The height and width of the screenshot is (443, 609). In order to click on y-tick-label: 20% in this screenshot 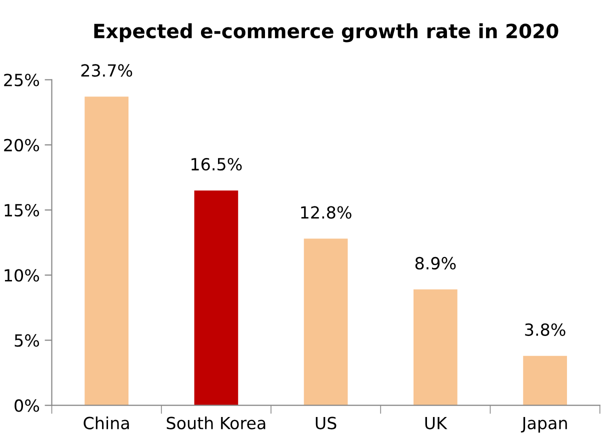, I will do `click(22, 145)`.